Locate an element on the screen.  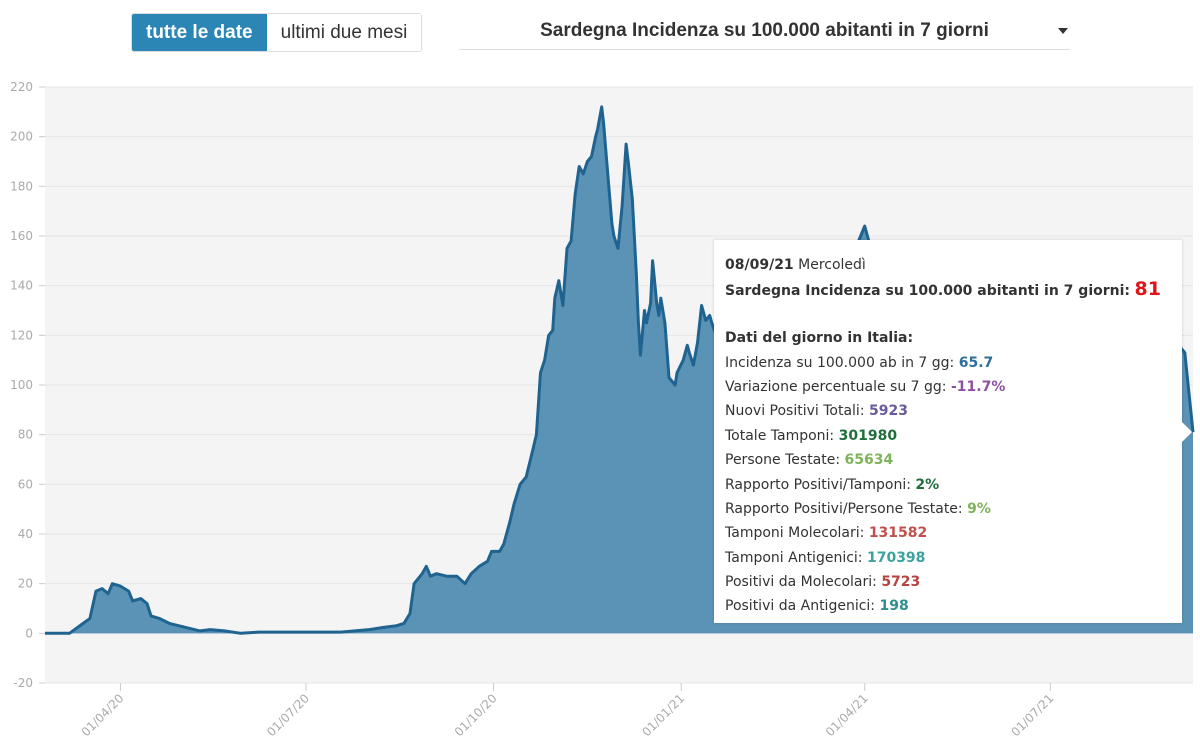
y-tick-label: 180 is located at coordinates (21, 186).